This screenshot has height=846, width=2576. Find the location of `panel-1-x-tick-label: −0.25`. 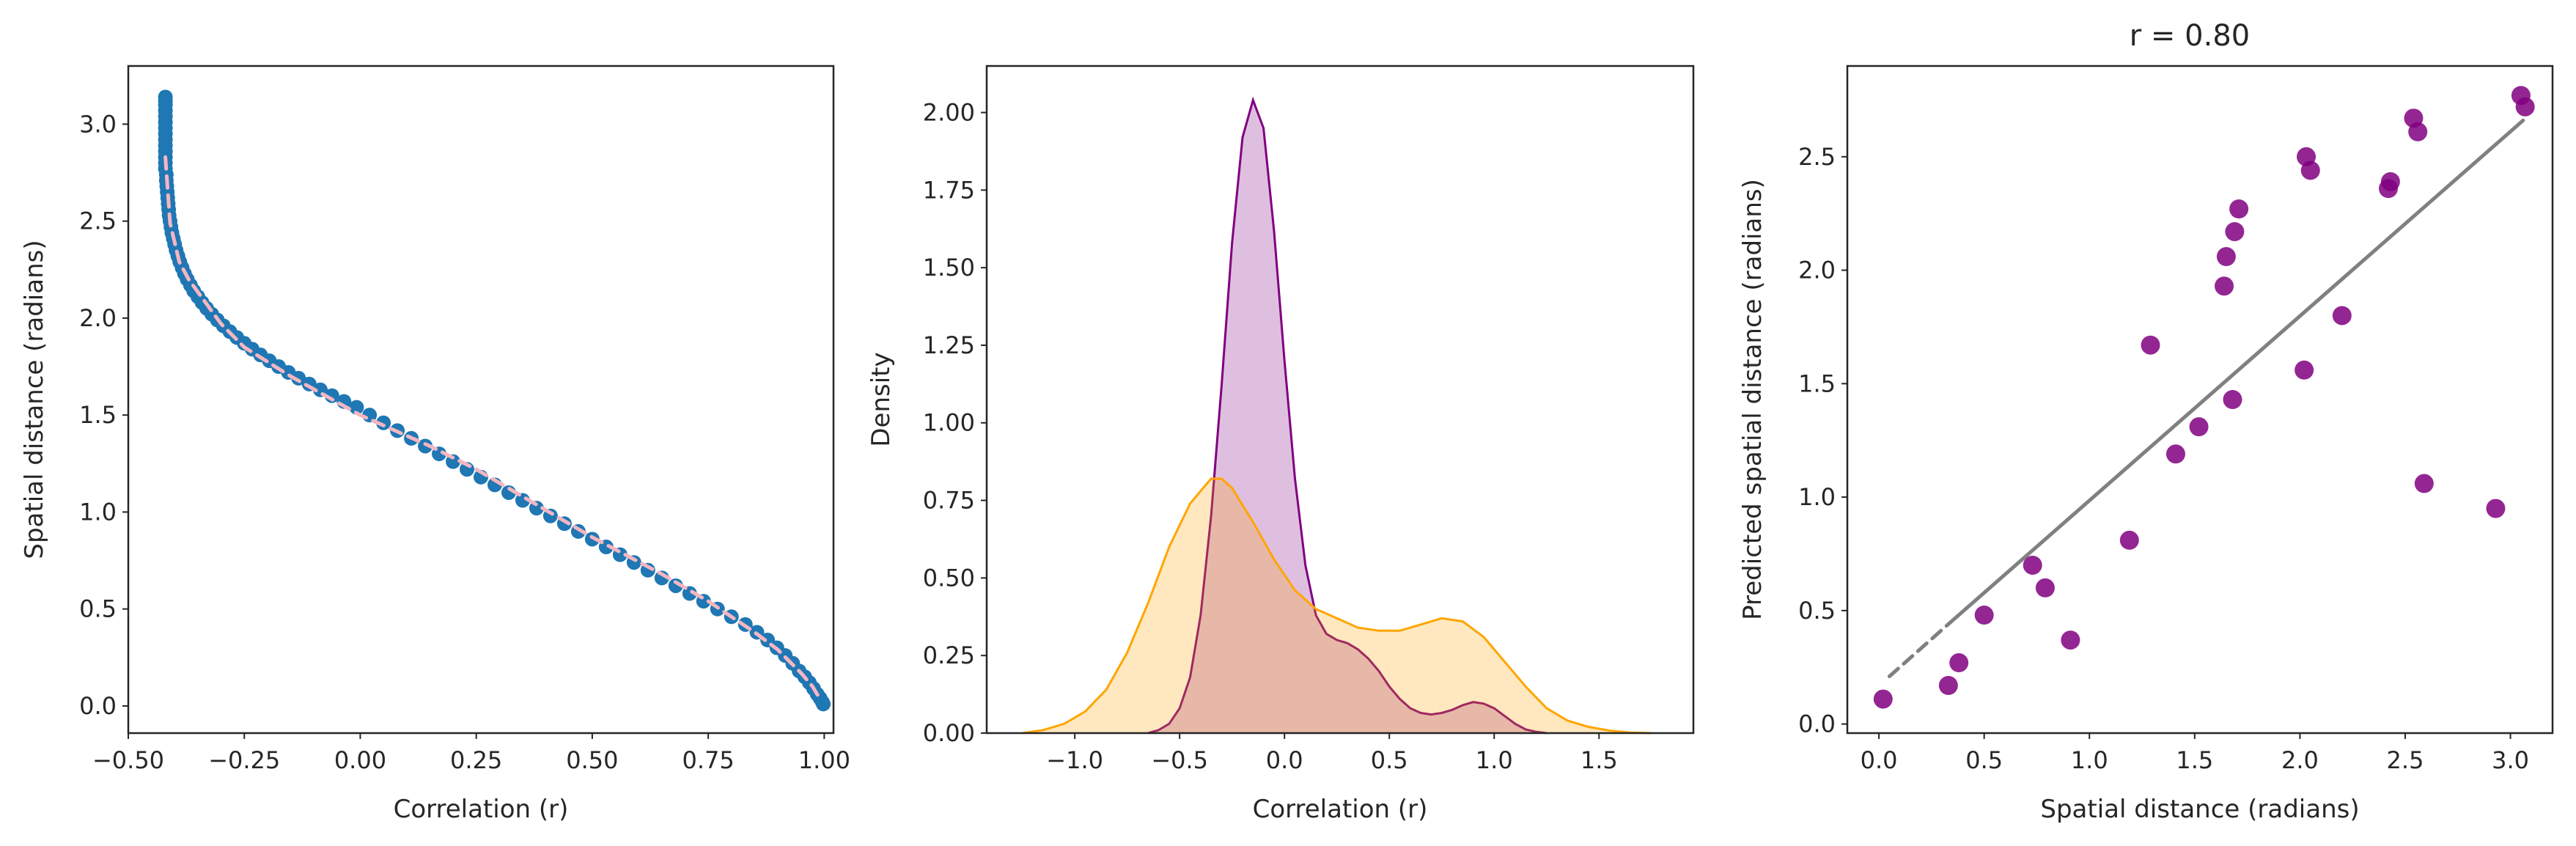

panel-1-x-tick-label: −0.25 is located at coordinates (244, 760).